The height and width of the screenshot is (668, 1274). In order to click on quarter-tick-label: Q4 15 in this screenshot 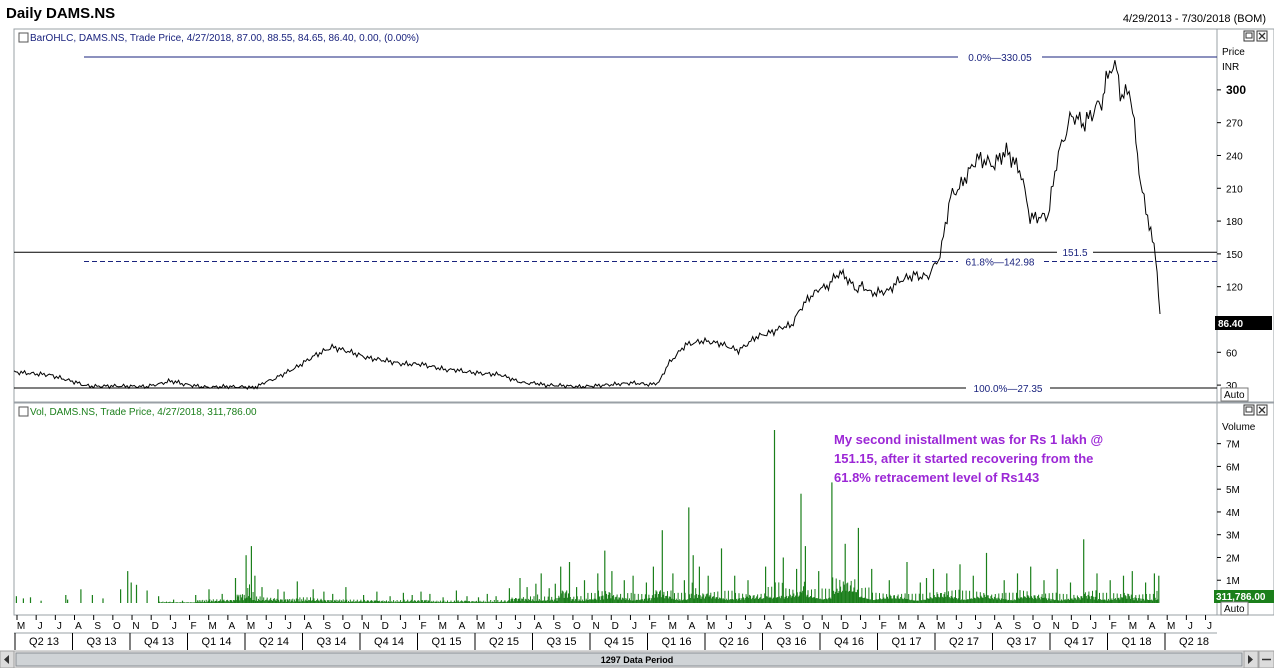, I will do `click(619, 642)`.